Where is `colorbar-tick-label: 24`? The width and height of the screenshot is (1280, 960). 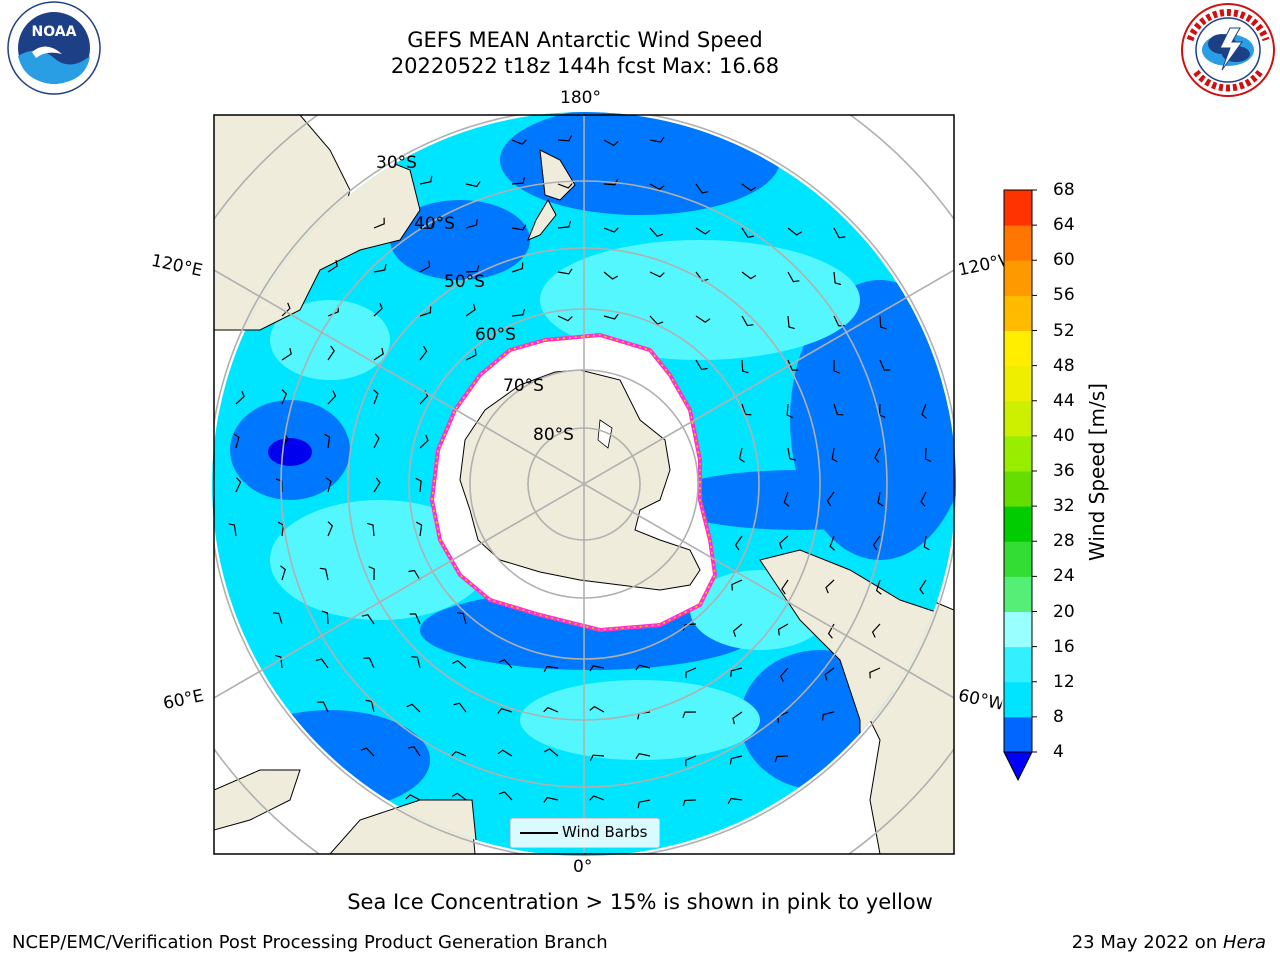
colorbar-tick-label: 24 is located at coordinates (1064, 576).